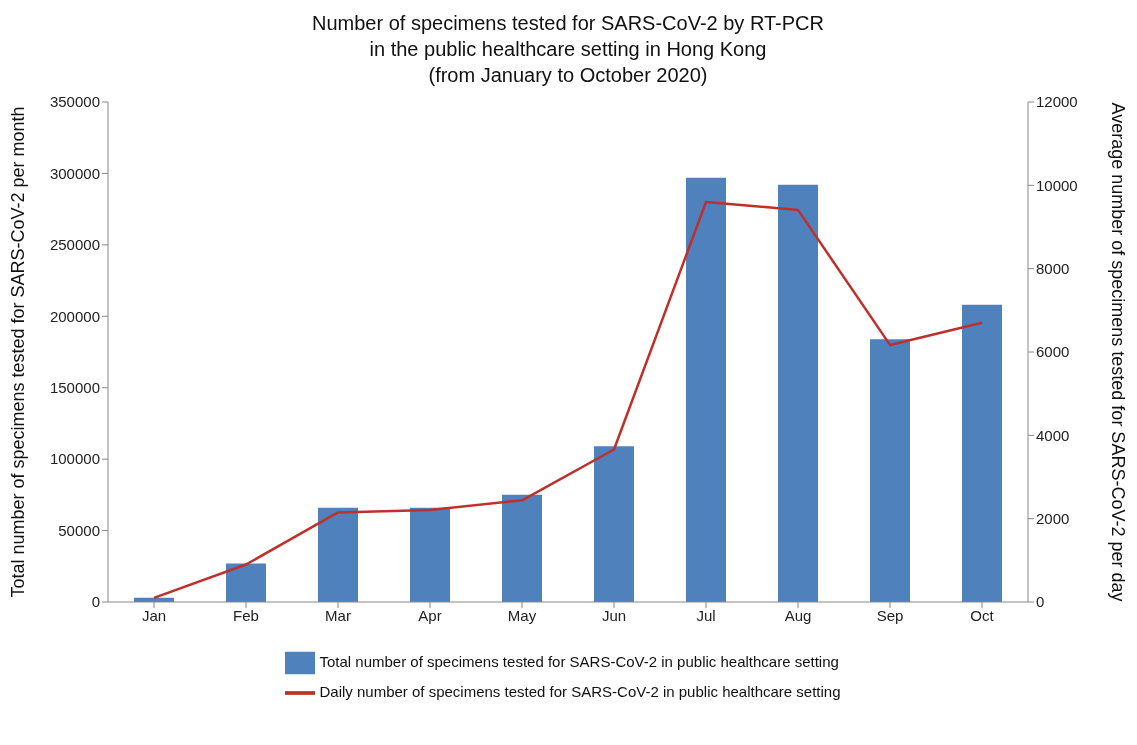 The height and width of the screenshot is (745, 1137). Describe the element at coordinates (430, 615) in the screenshot. I see `x-tick-label: Apr` at that location.